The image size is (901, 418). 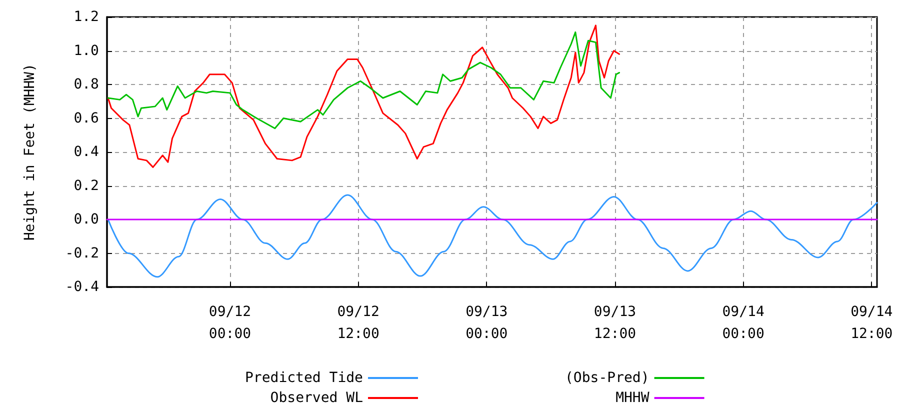 What do you see at coordinates (30, 152) in the screenshot?
I see `y-axis-title: Height in Feet (MHHW)` at bounding box center [30, 152].